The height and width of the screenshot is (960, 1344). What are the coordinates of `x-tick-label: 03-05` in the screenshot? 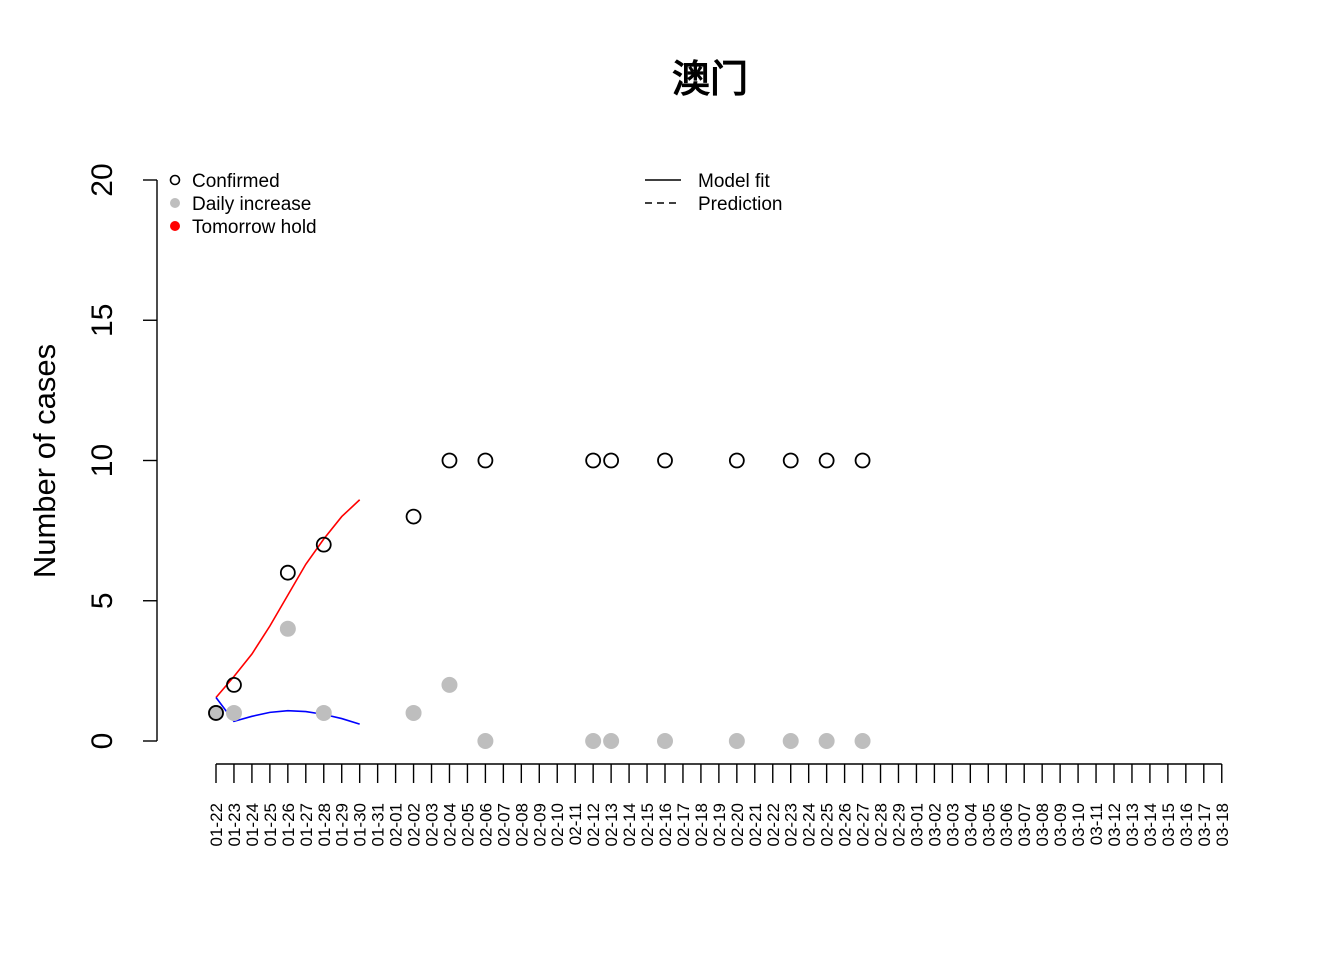 It's located at (988, 824).